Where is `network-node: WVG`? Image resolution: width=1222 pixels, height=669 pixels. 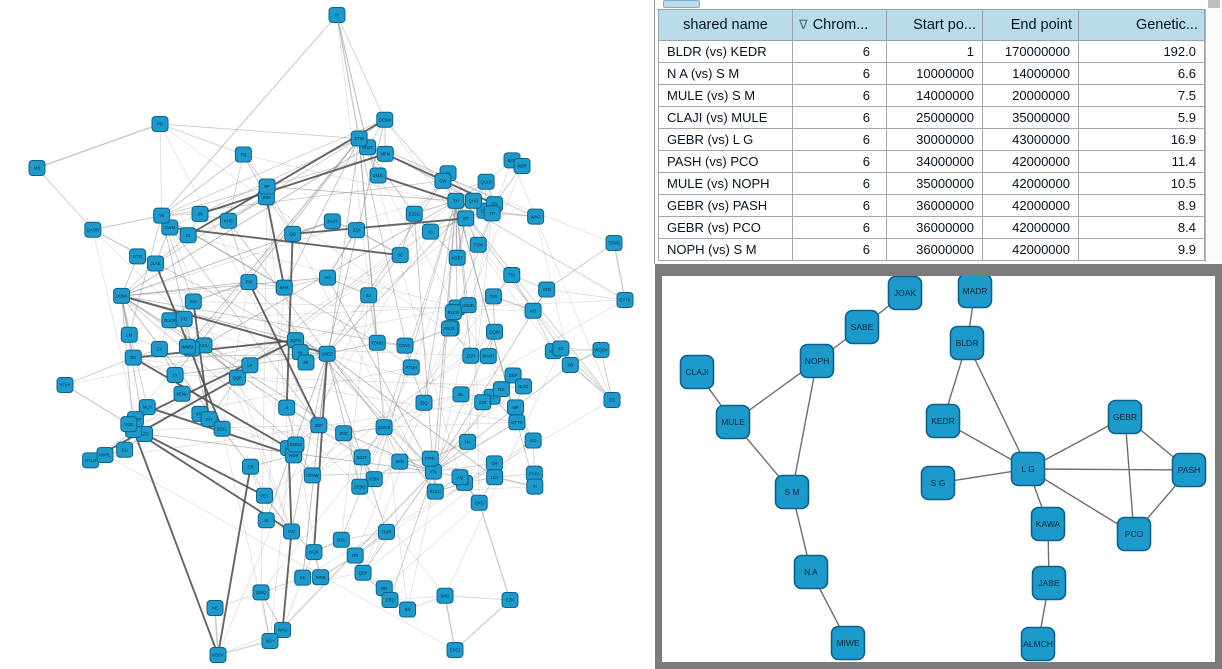 network-node: WVG is located at coordinates (536, 216).